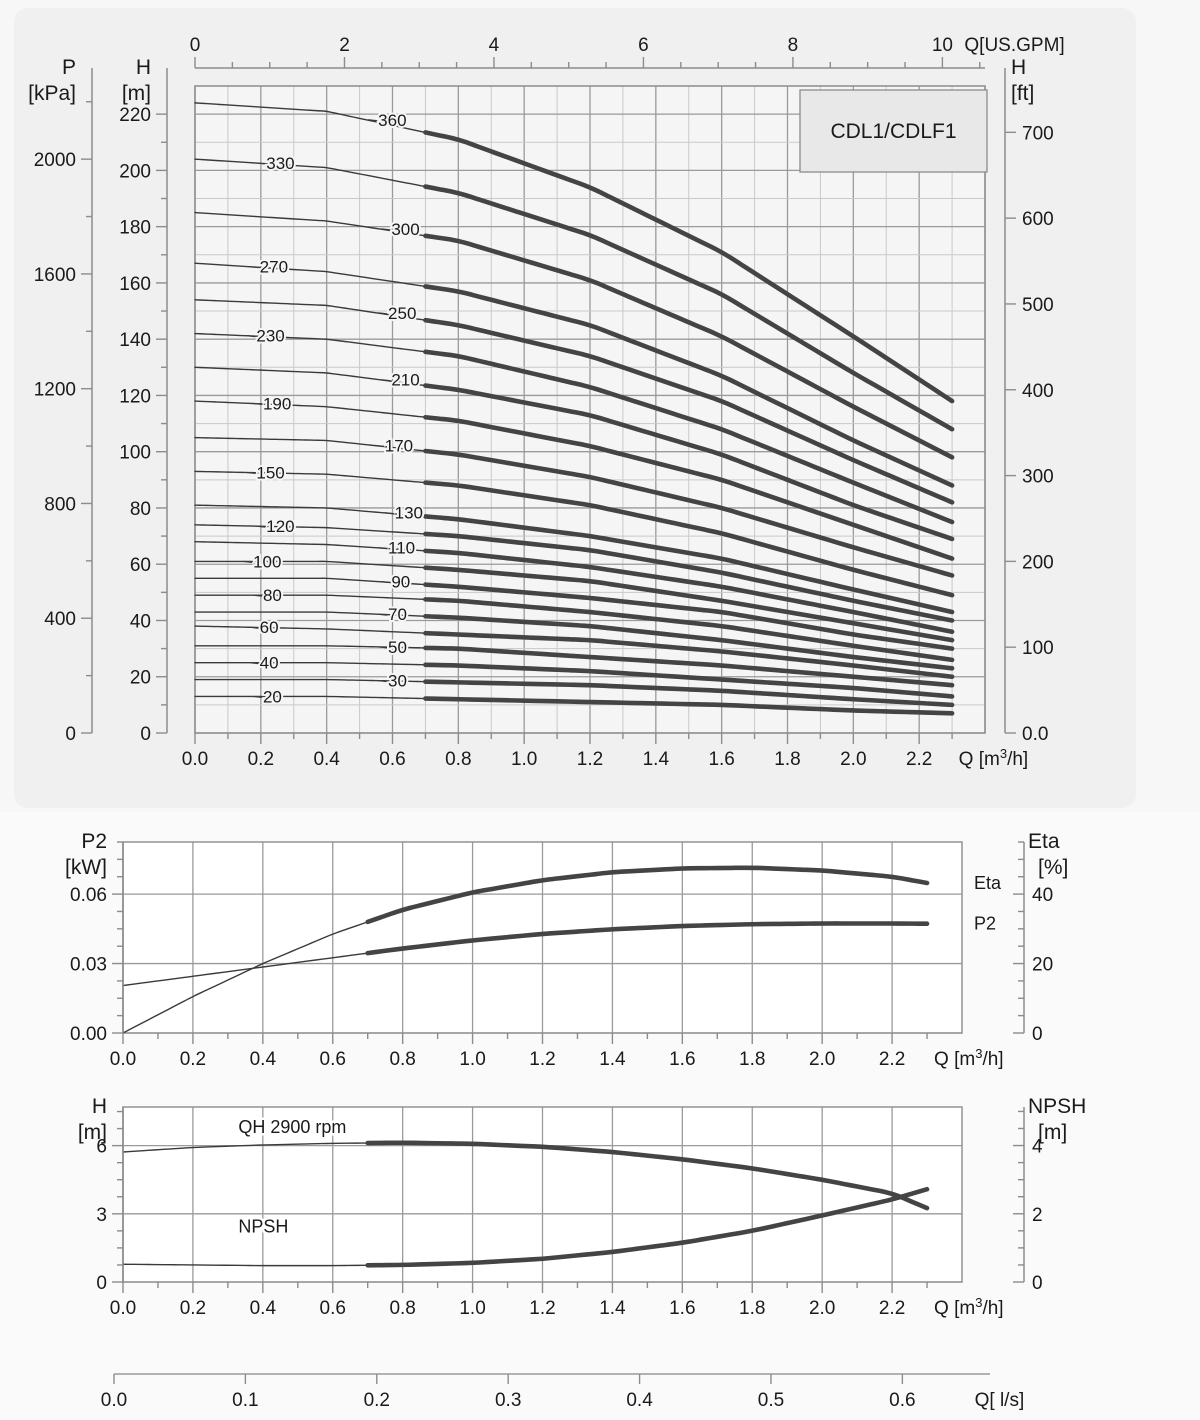 The image size is (1200, 1420). What do you see at coordinates (1044, 841) in the screenshot?
I see `right-axis-title: Eta` at bounding box center [1044, 841].